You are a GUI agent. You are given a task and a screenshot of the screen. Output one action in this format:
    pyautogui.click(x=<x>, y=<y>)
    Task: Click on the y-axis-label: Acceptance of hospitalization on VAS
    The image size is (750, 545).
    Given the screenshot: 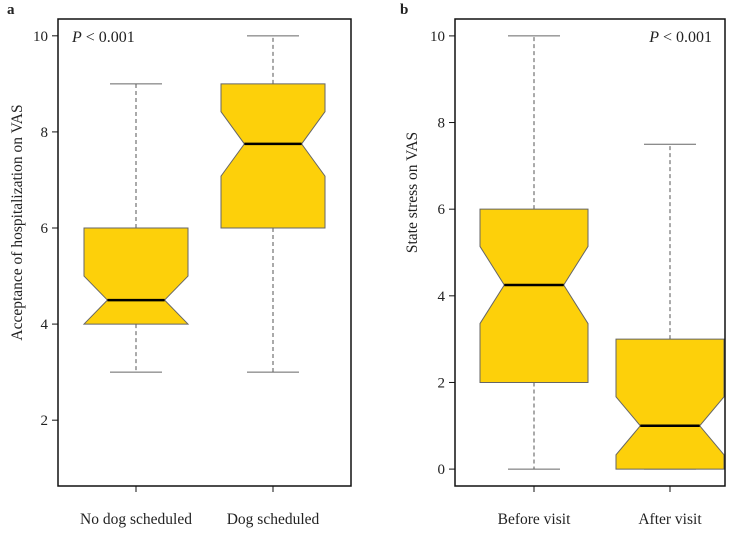 What is the action you would take?
    pyautogui.click(x=17, y=222)
    